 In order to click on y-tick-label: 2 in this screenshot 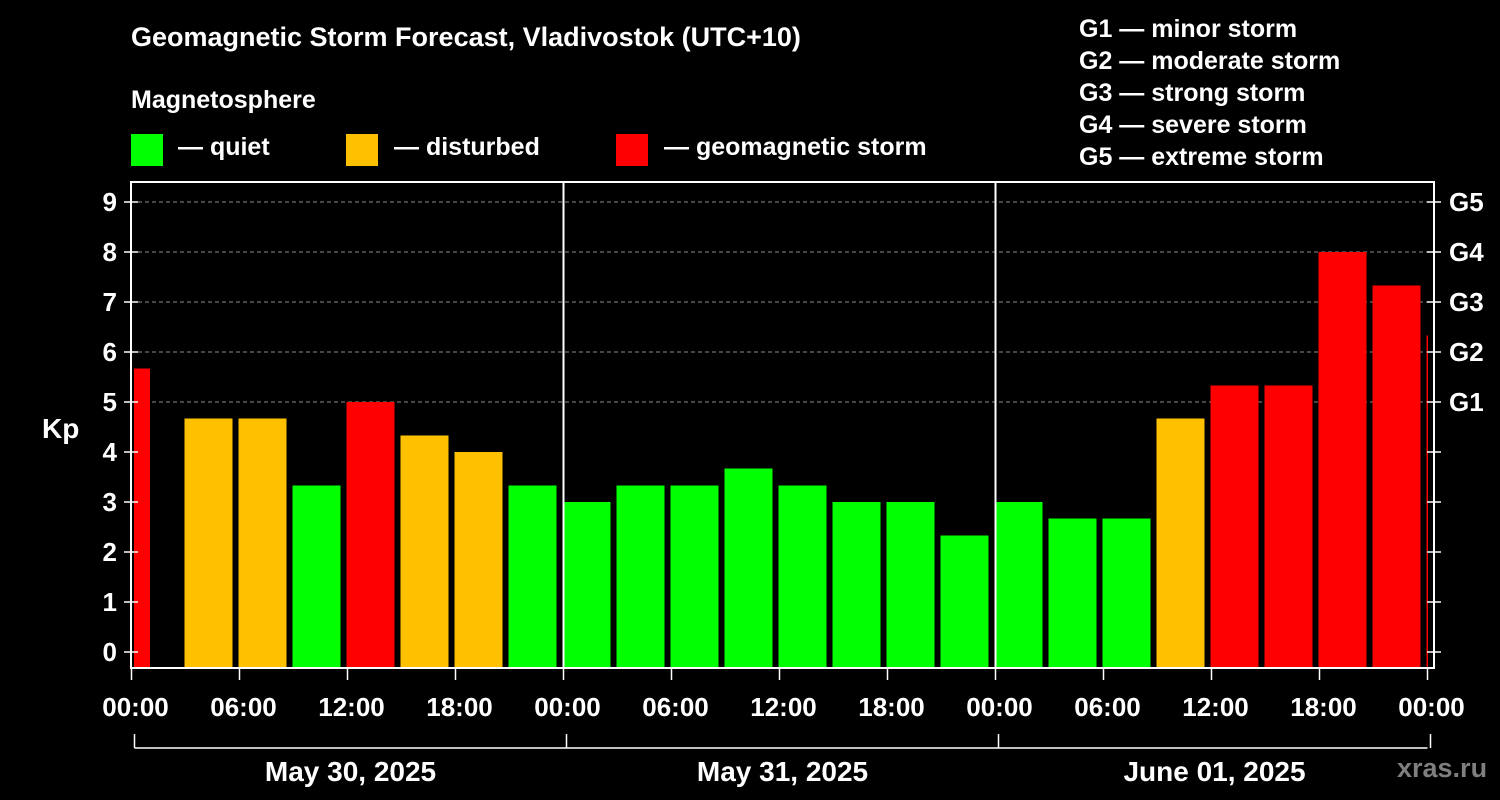, I will do `click(110, 552)`.